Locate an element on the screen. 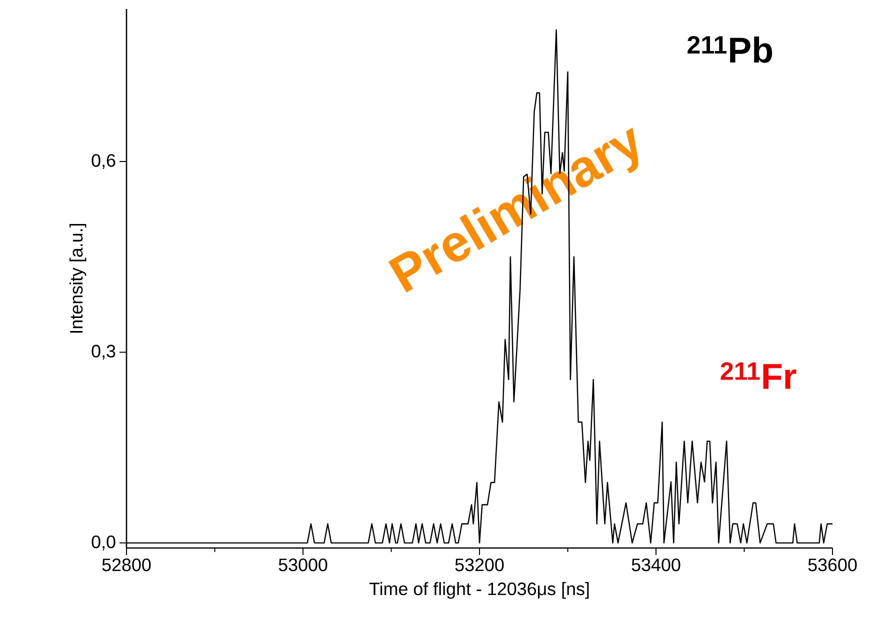  y-axis-title: Intensity [a.u.] is located at coordinates (77, 278).